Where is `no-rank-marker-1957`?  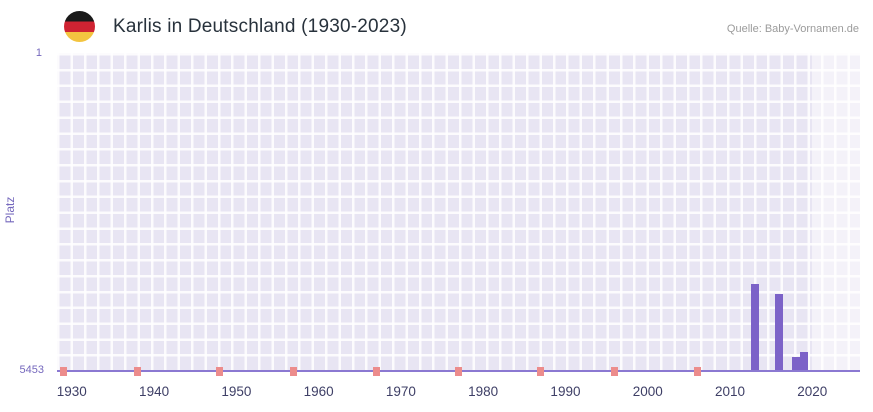
no-rank-marker-1957 is located at coordinates (294, 371).